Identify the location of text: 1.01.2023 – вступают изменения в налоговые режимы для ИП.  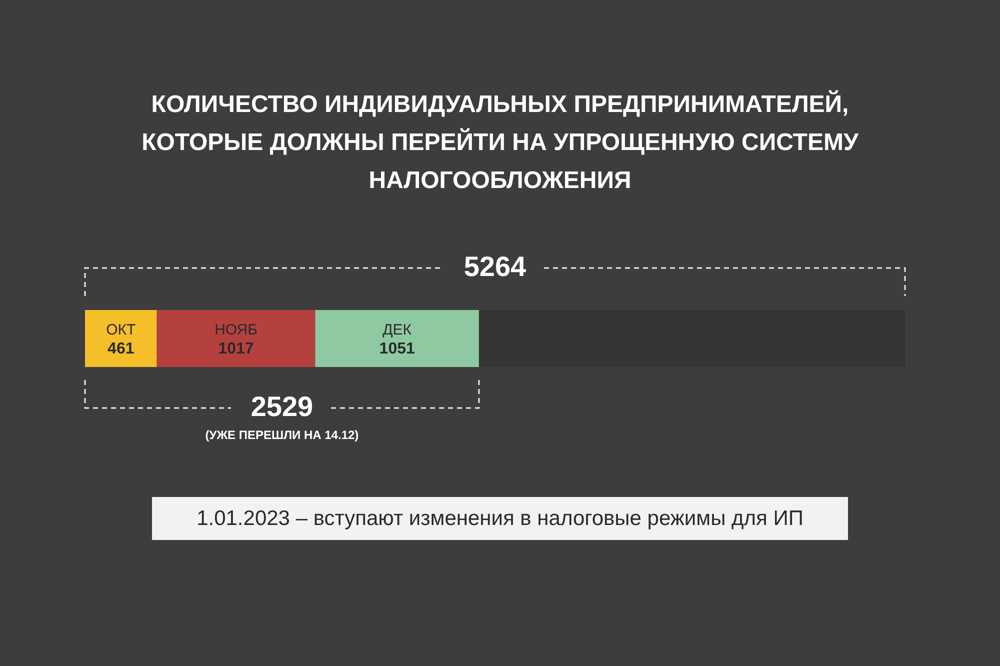
(500, 518).